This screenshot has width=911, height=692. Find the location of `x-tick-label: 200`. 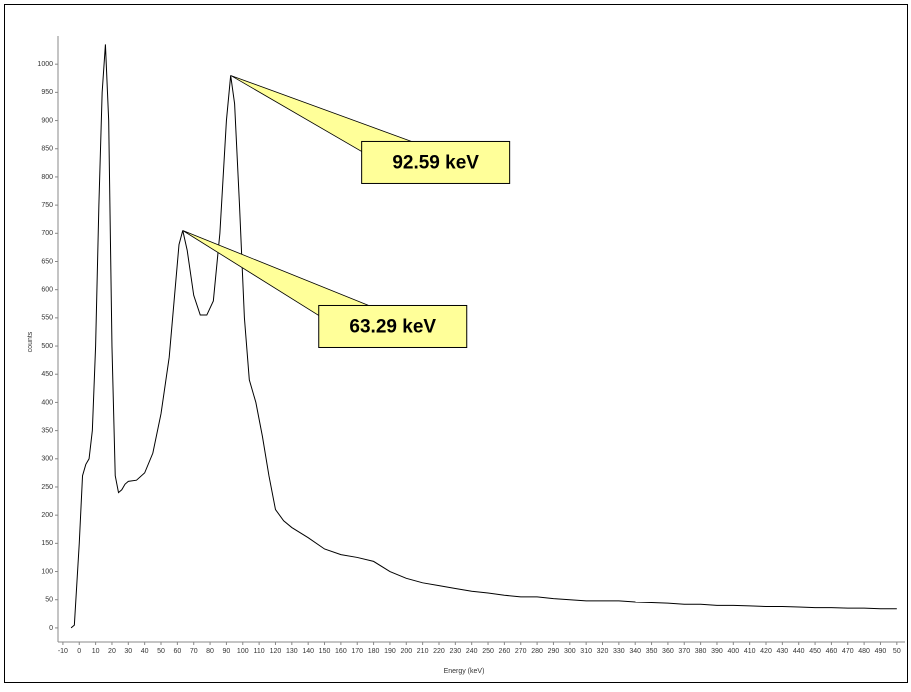

x-tick-label: 200 is located at coordinates (406, 651).